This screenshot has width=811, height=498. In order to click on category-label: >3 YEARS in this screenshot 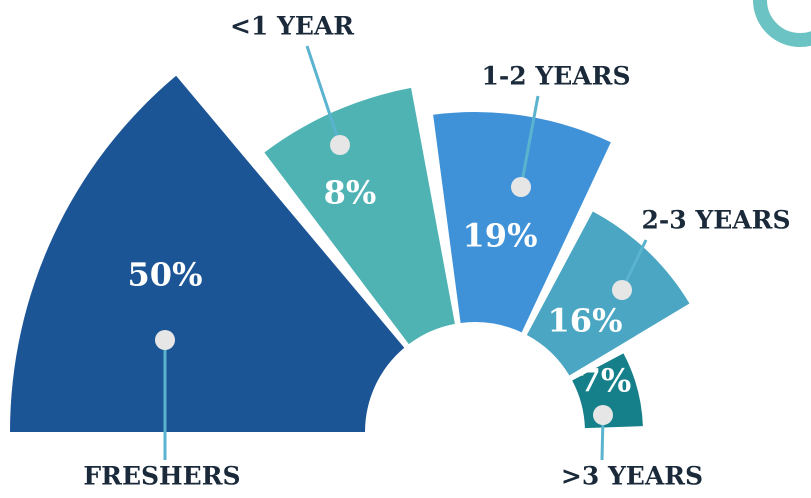, I will do `click(632, 476)`.